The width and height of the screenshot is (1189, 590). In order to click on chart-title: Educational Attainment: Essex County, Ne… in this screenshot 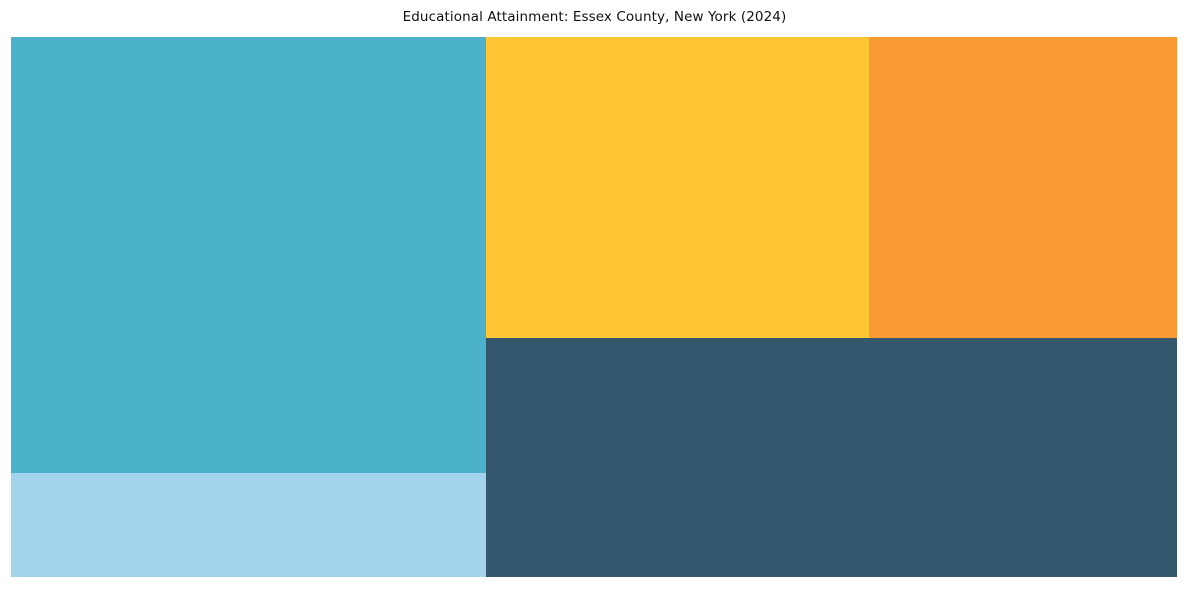, I will do `click(594, 17)`.